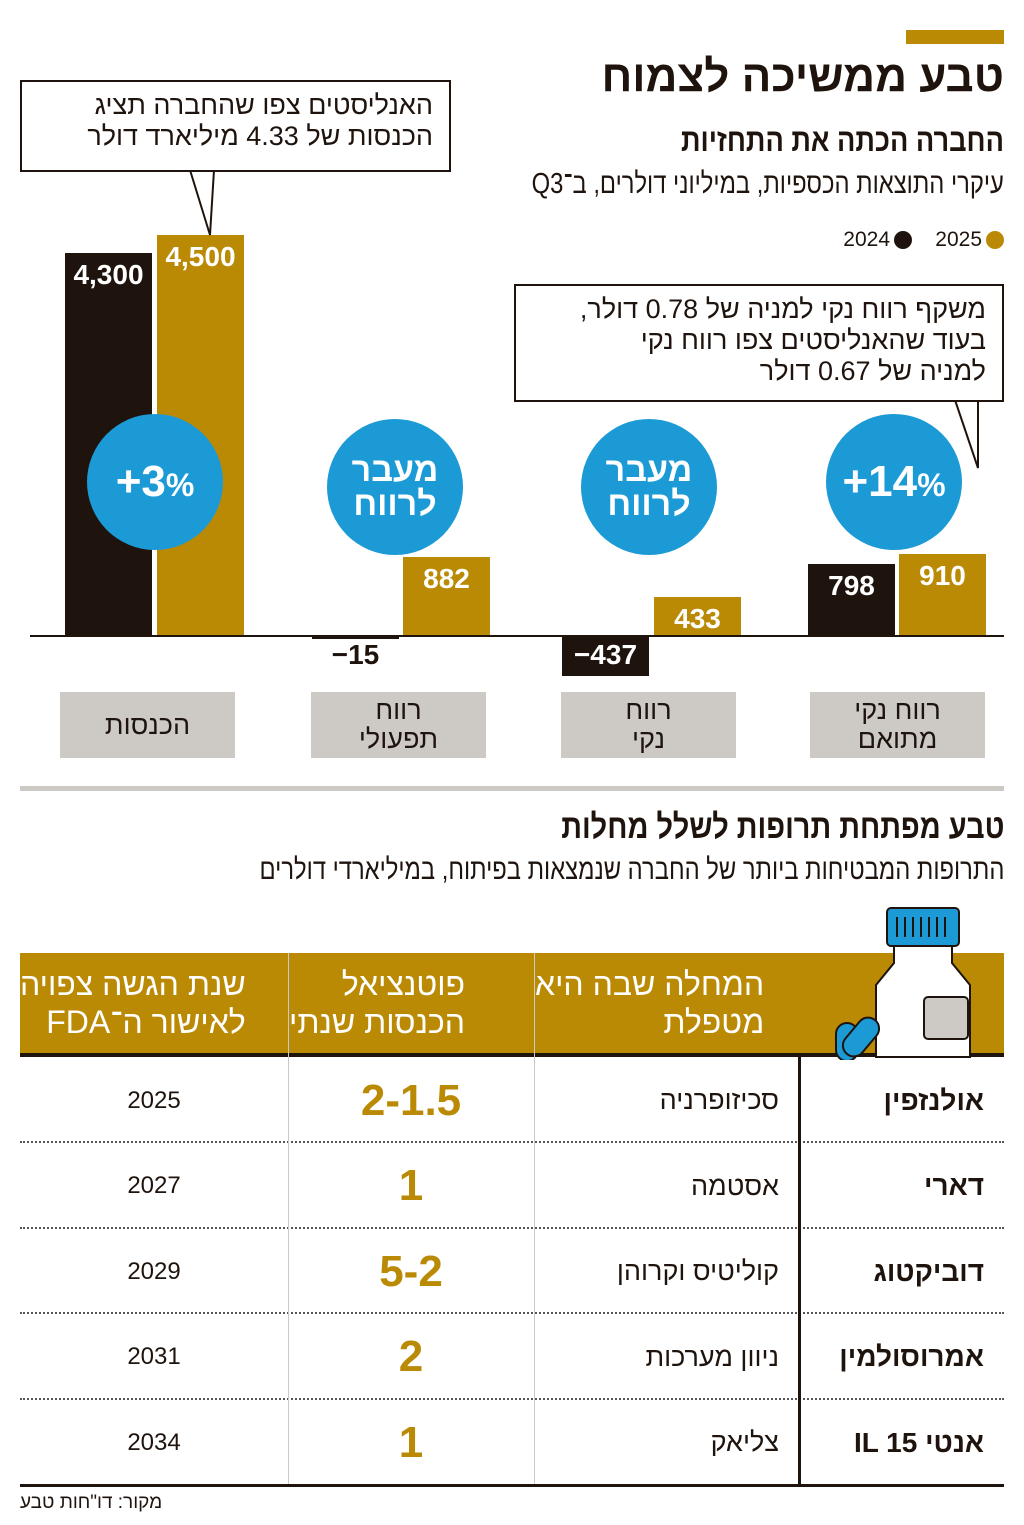 The width and height of the screenshot is (1024, 1525). What do you see at coordinates (735, 1185) in the screenshot?
I see `disease: אסטמה` at bounding box center [735, 1185].